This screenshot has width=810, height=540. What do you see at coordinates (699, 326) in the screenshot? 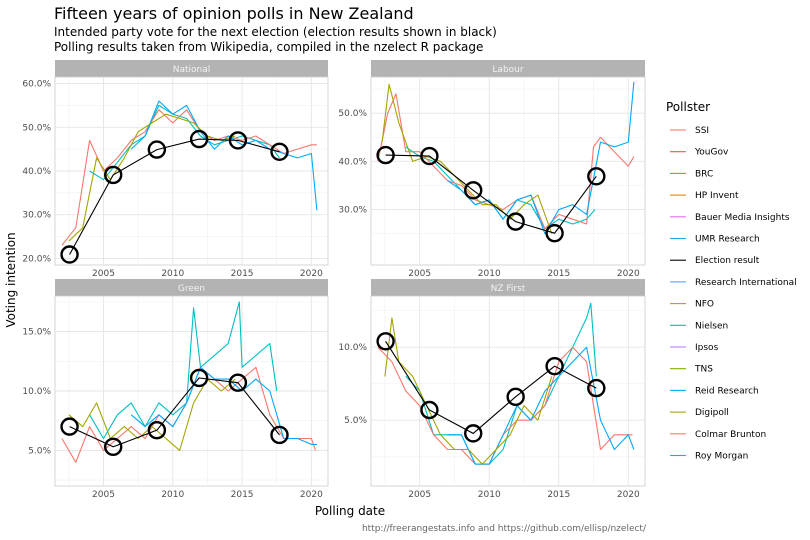
I see `legend-item-nielsen: Nielsen` at bounding box center [699, 326].